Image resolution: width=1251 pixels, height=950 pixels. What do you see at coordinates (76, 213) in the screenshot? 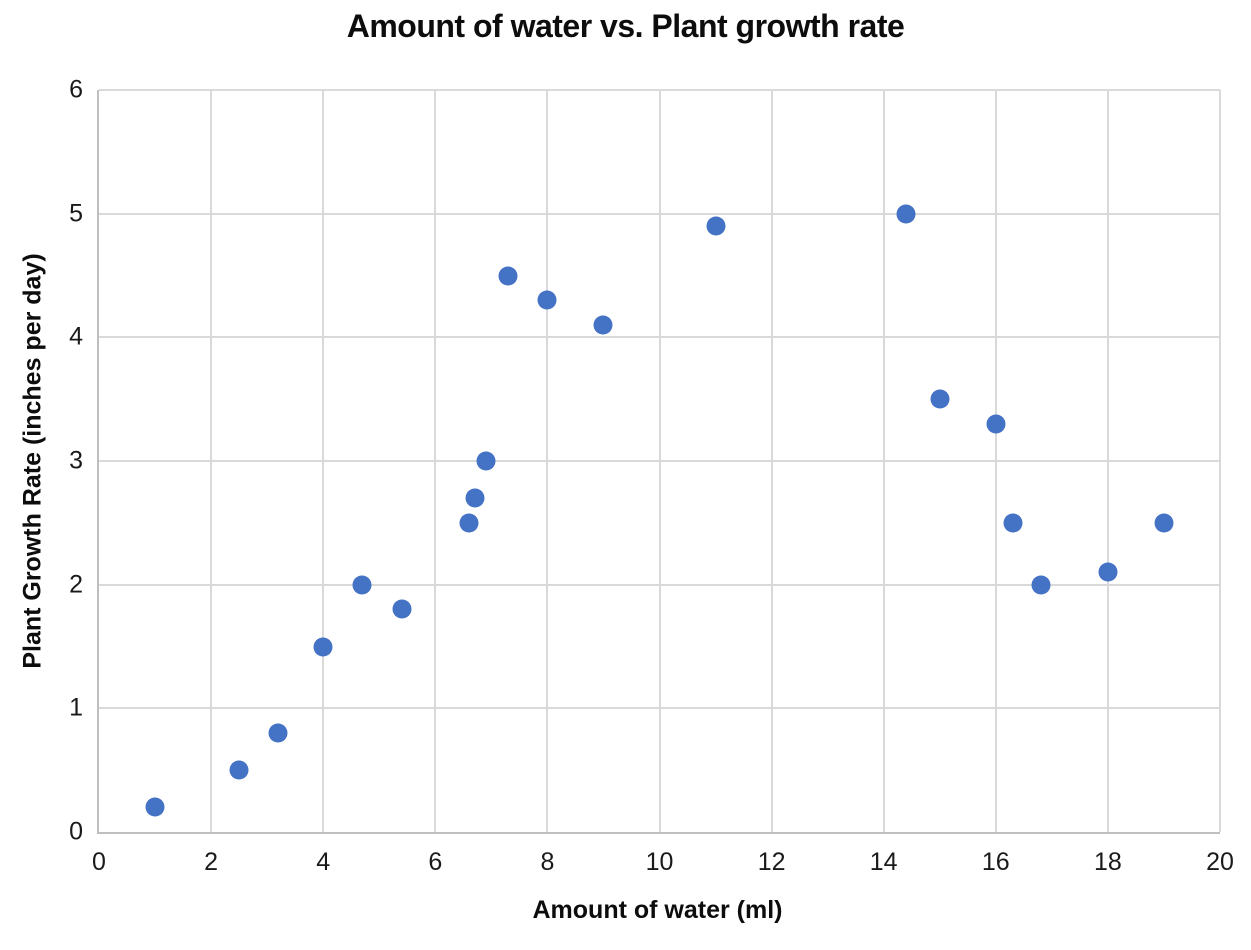
I see `y-tick-label: 5` at bounding box center [76, 213].